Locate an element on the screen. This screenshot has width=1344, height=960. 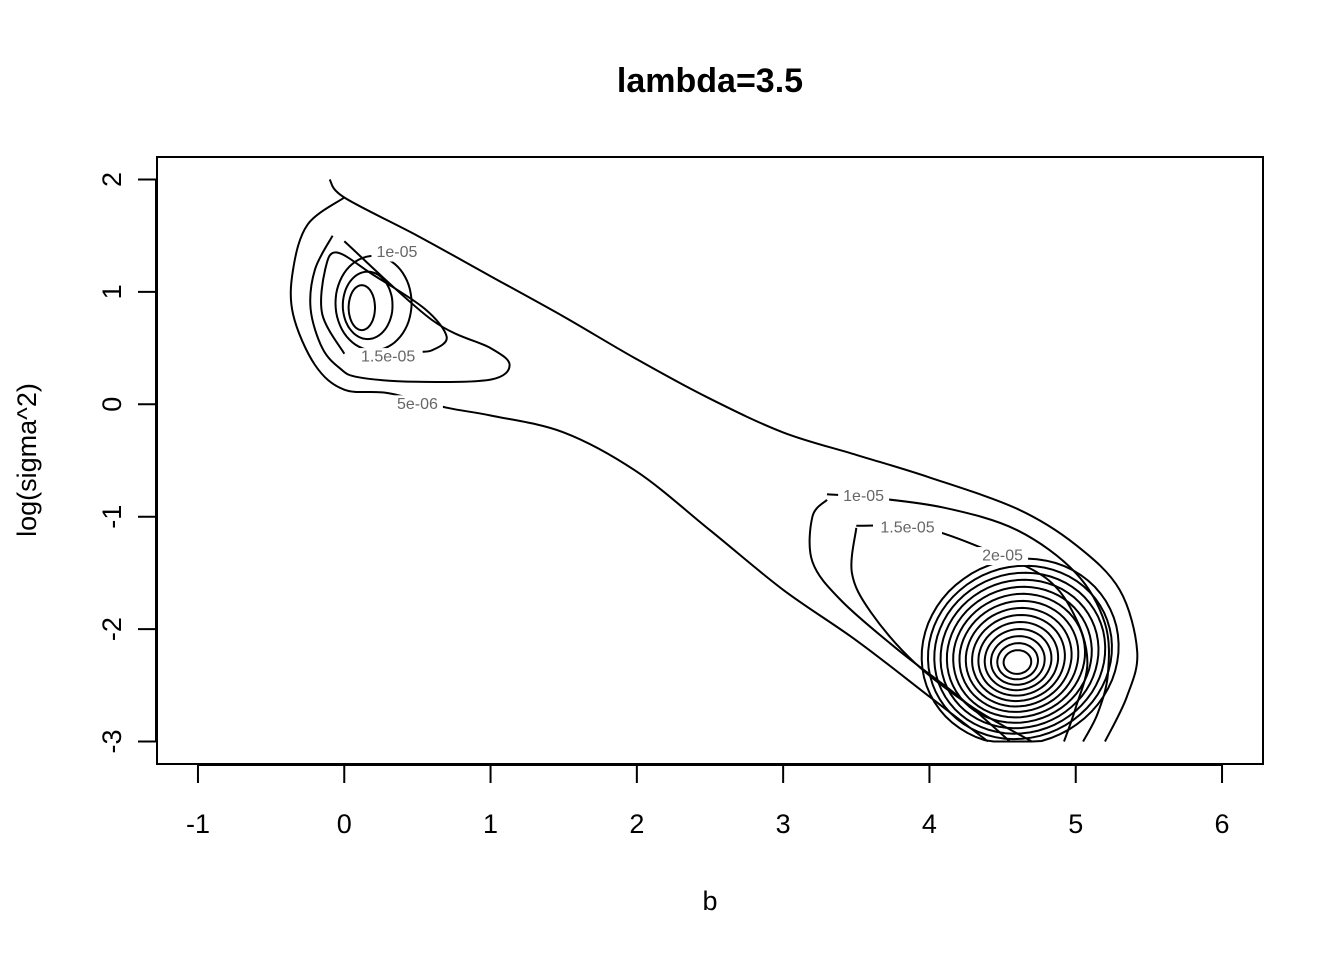
x-tick-label: 1 is located at coordinates (490, 824).